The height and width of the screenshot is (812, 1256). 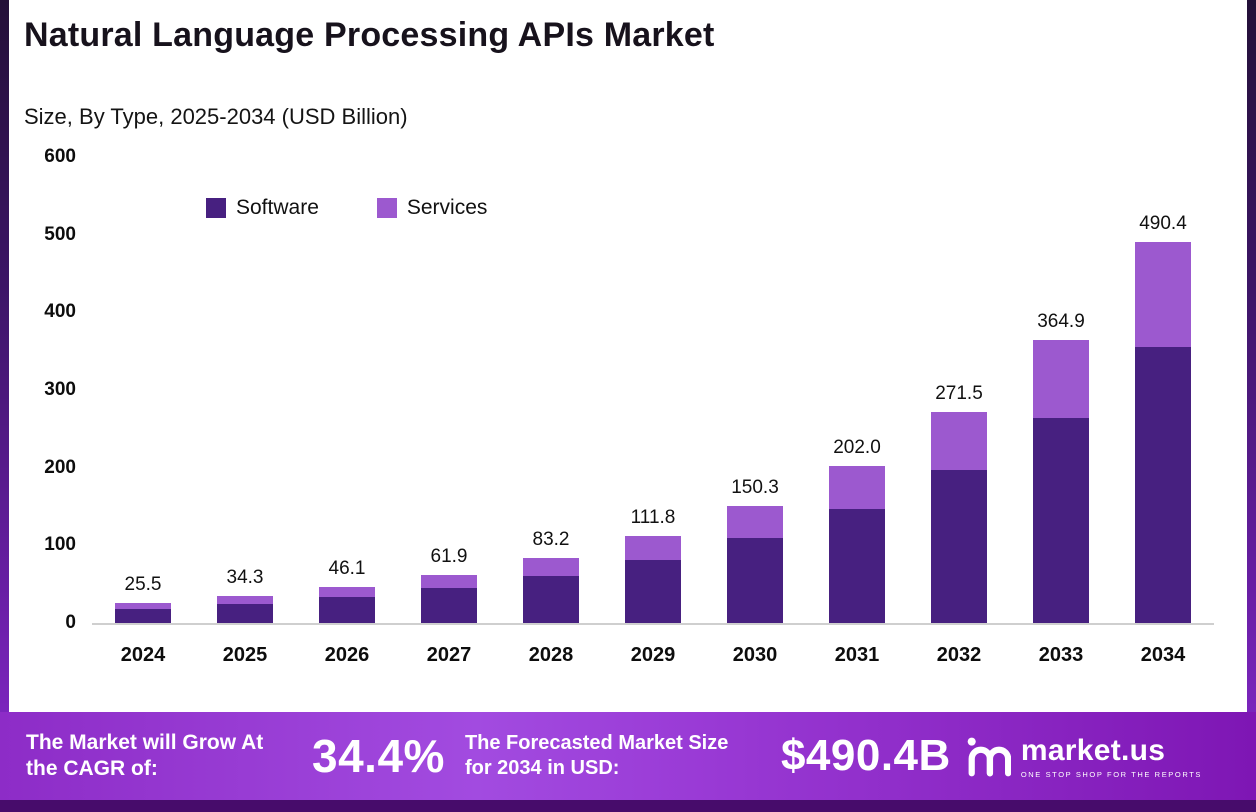 What do you see at coordinates (378, 756) in the screenshot?
I see `cagr-value: 34.4%` at bounding box center [378, 756].